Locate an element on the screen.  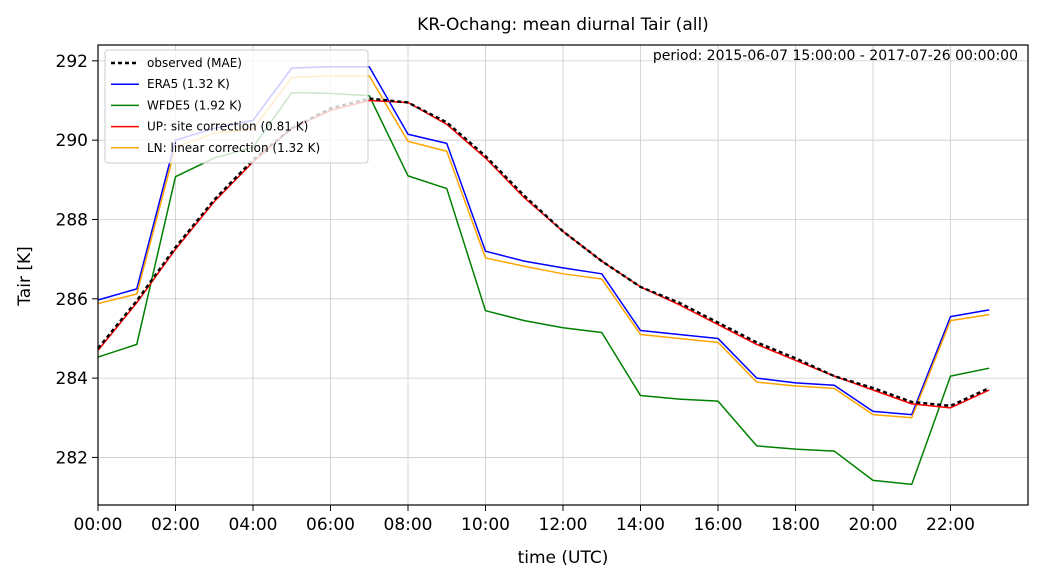
y-tick-label: 286 is located at coordinates (72, 300).